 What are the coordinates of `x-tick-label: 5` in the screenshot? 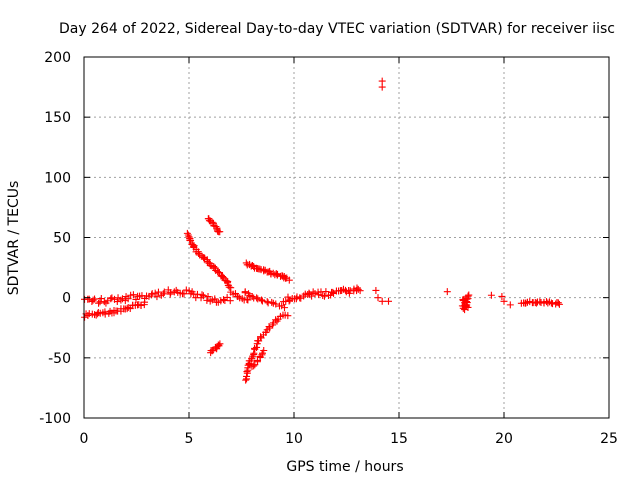 It's located at (189, 439).